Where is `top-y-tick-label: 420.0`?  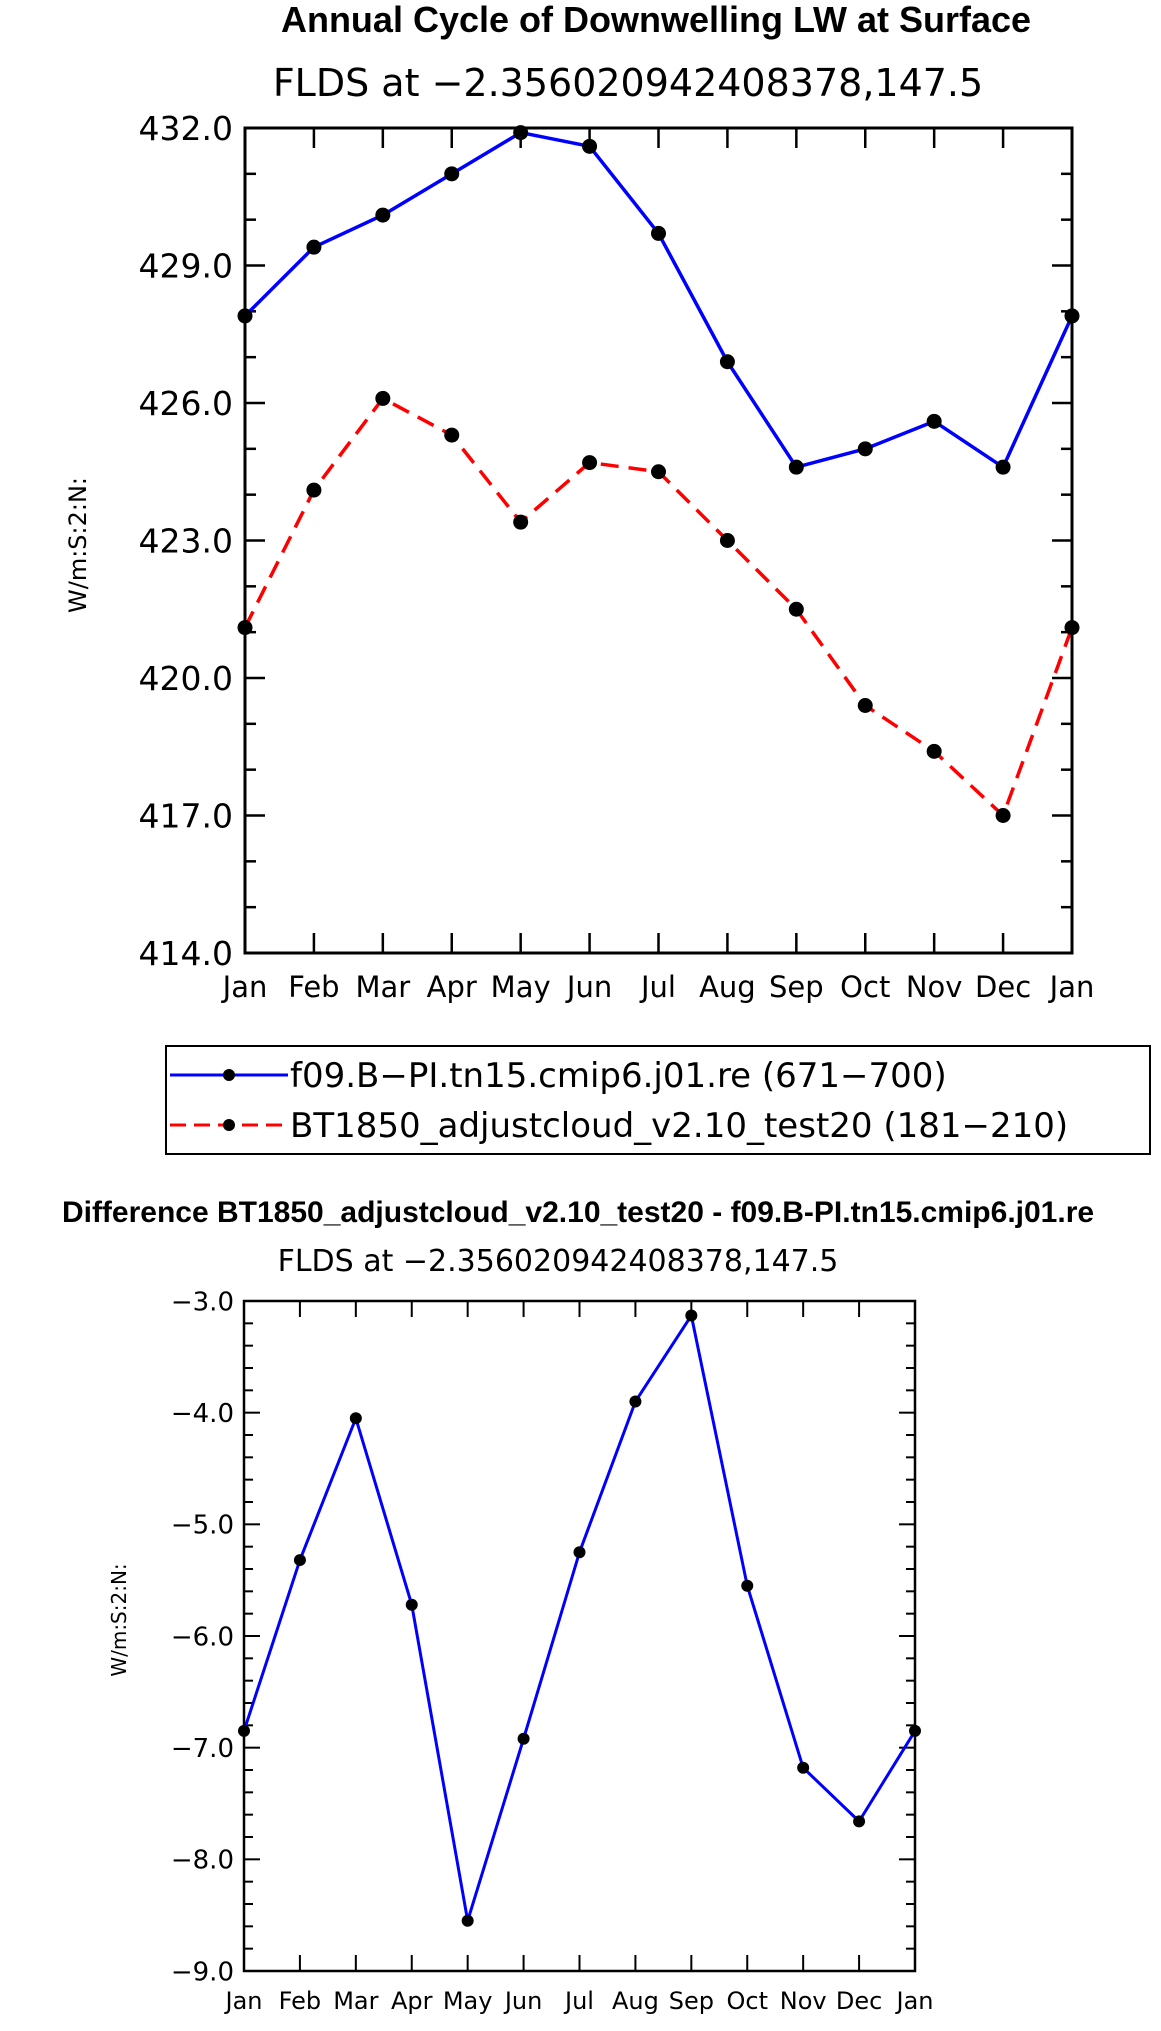
top-y-tick-label: 420.0 is located at coordinates (186, 678).